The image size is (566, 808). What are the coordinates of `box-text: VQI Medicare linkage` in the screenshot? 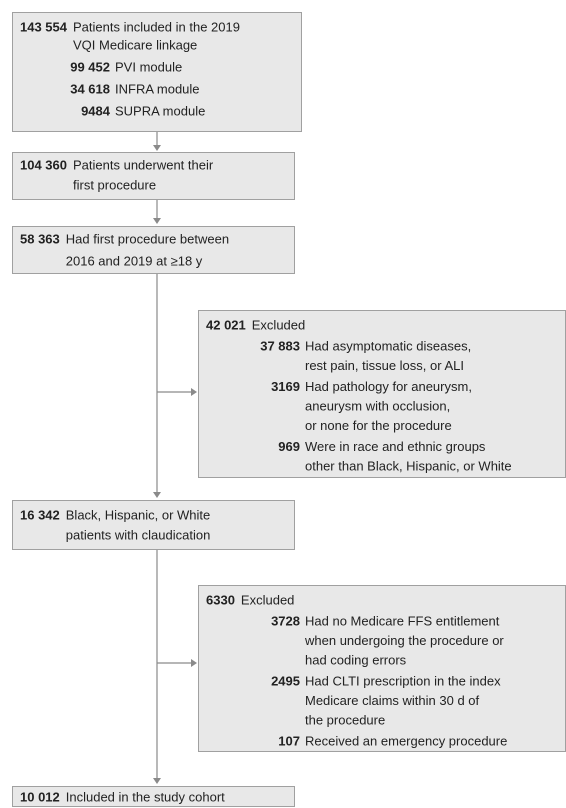 It's located at (135, 44).